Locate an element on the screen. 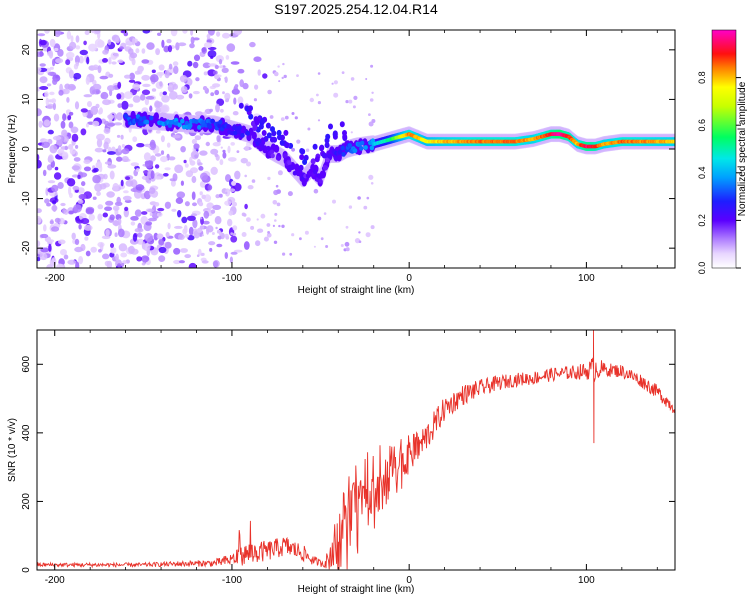 Image resolution: width=750 pixels, height=600 pixels. spectrogram-ridge-band is located at coordinates (156, 116).